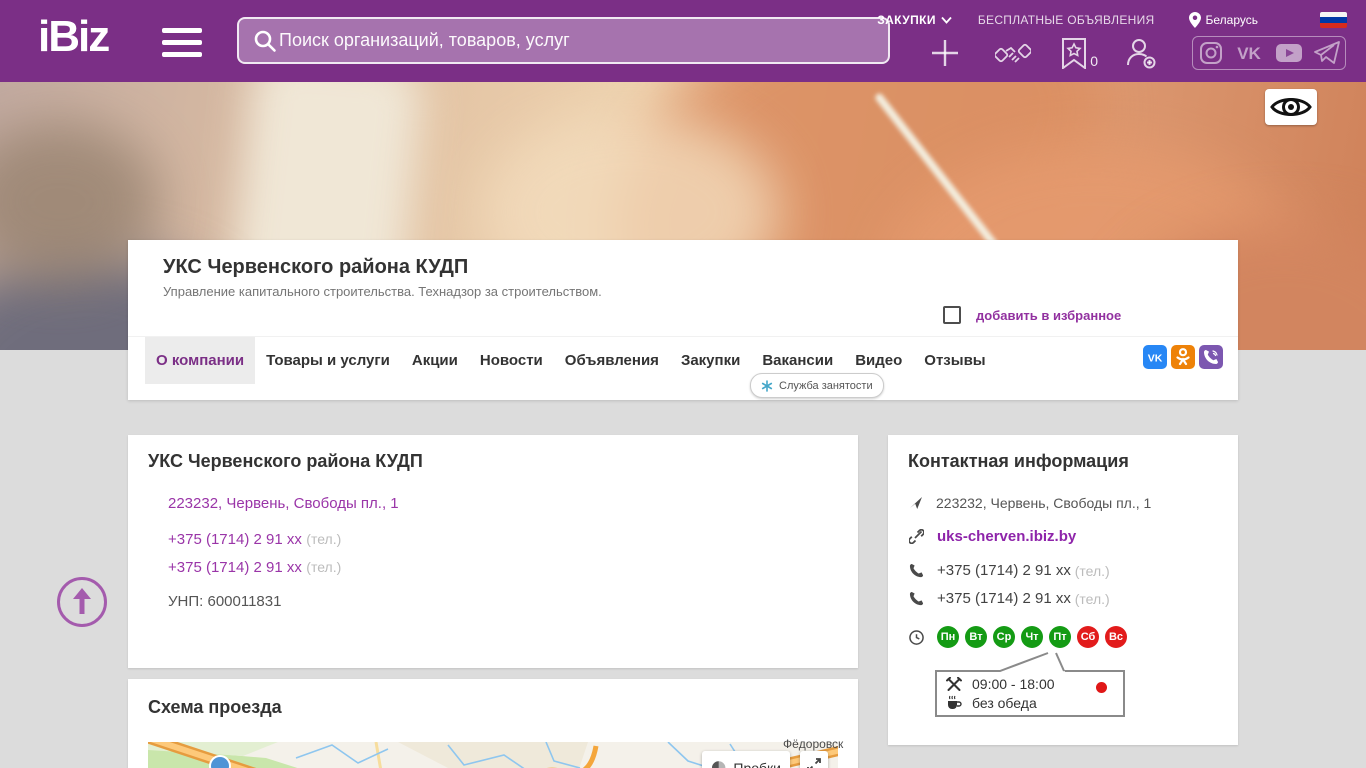 The image size is (1366, 768). I want to click on tab-procurement: Закупки, so click(710, 360).